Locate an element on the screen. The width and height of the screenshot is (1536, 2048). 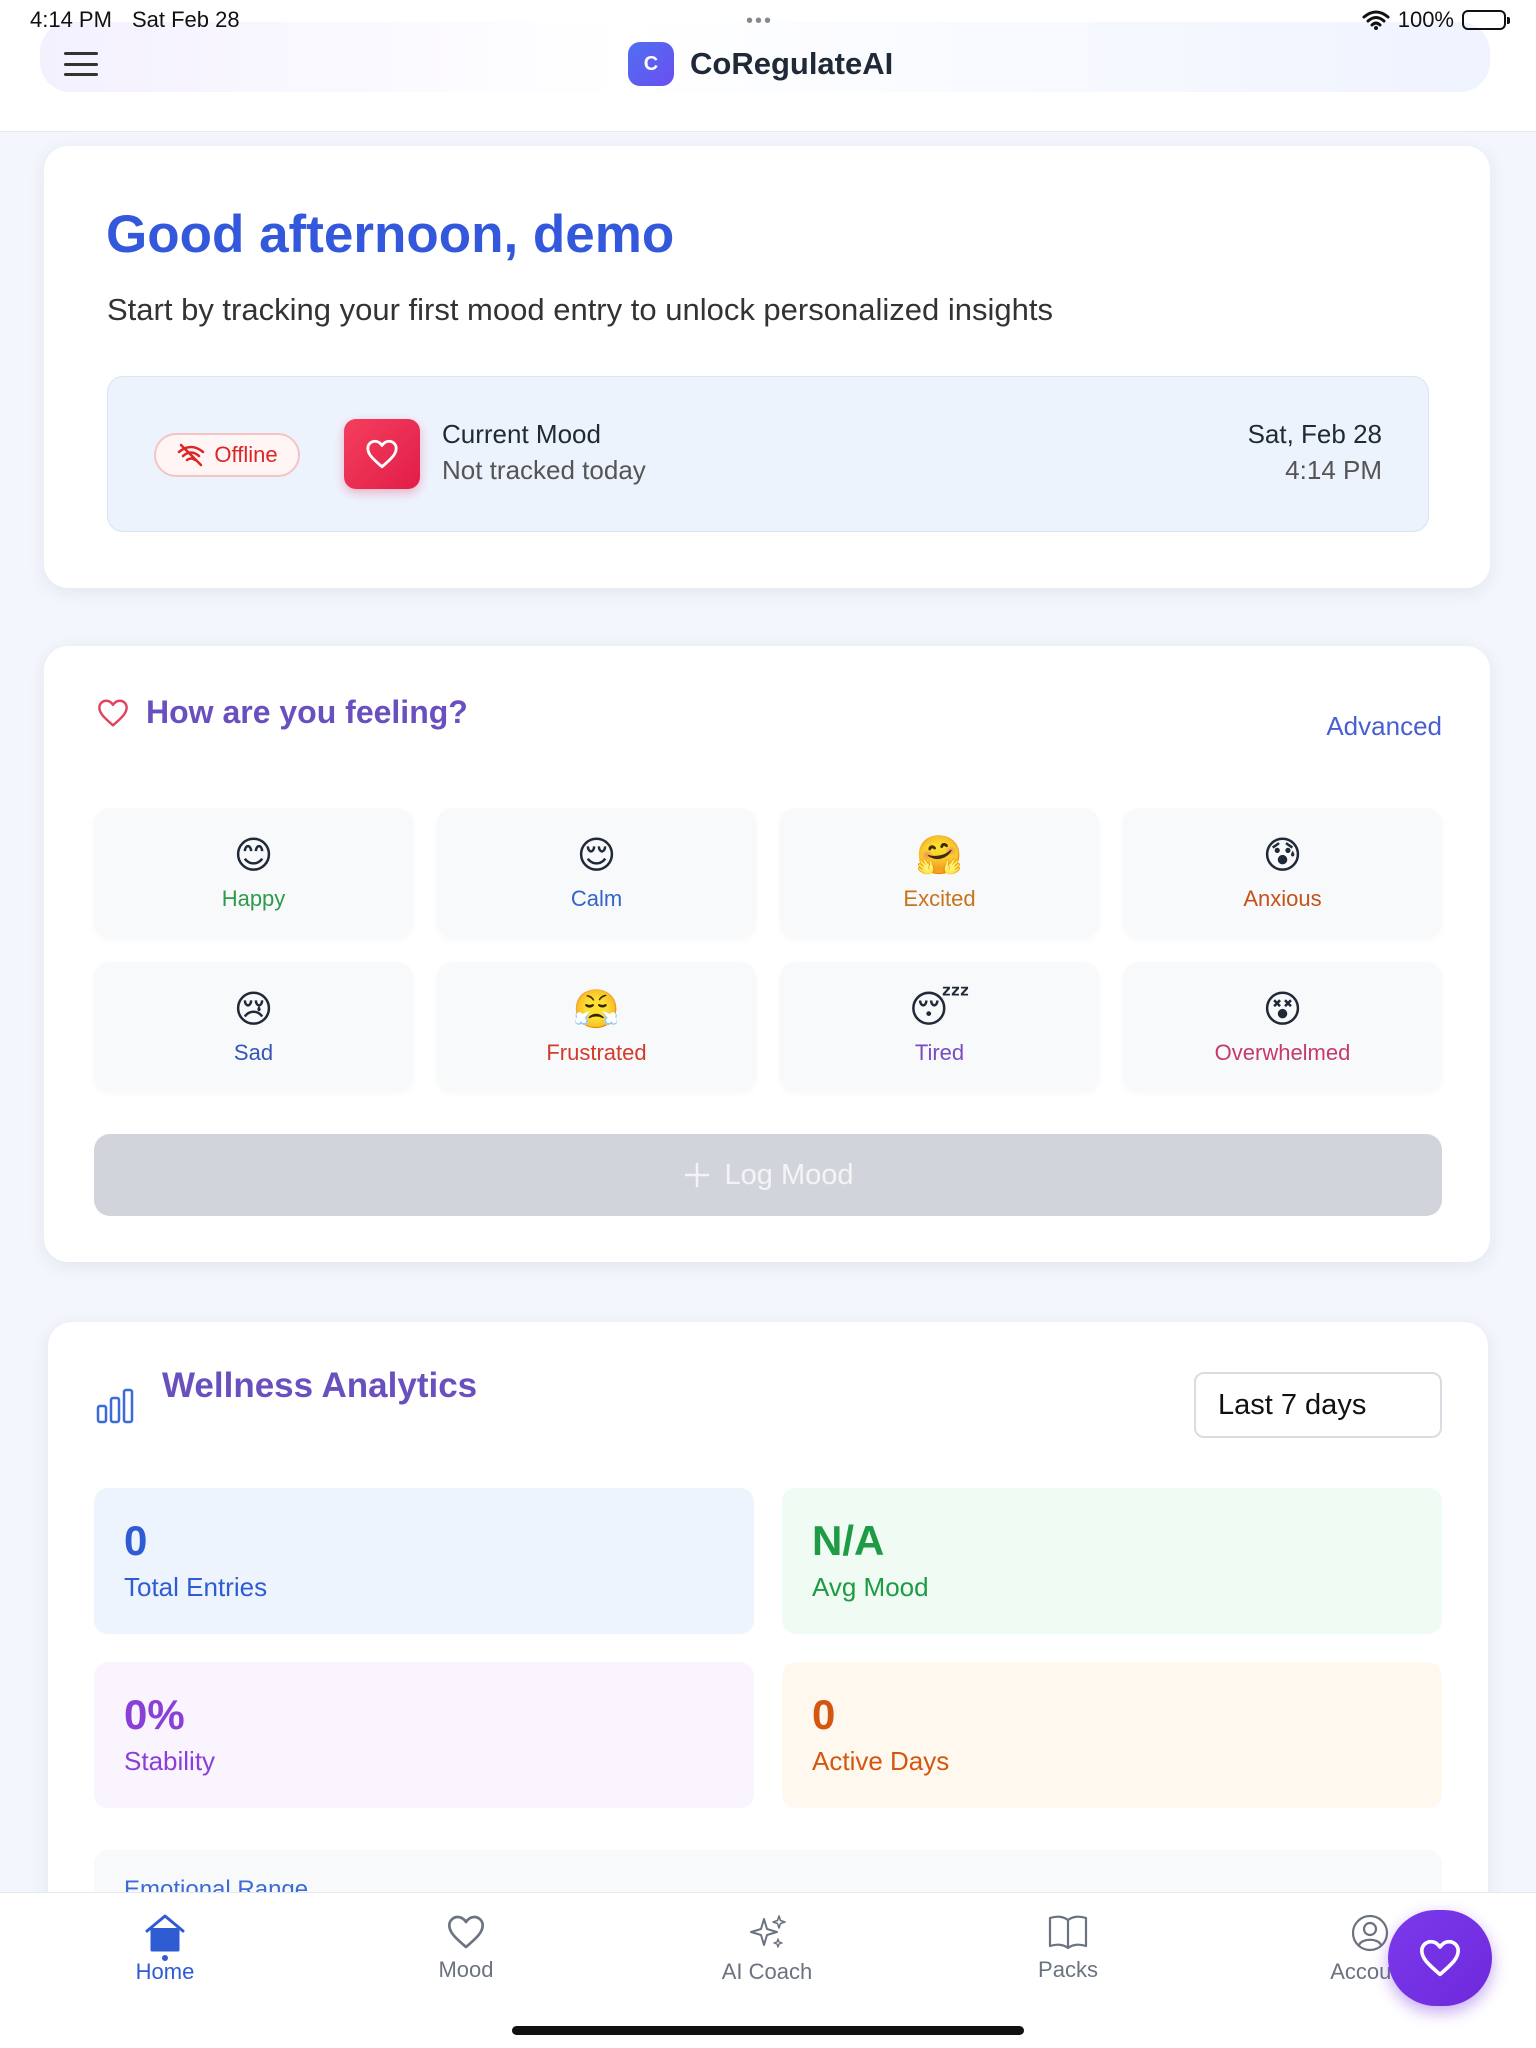
mood-option-sad: 😢 Sad is located at coordinates (253, 1027).